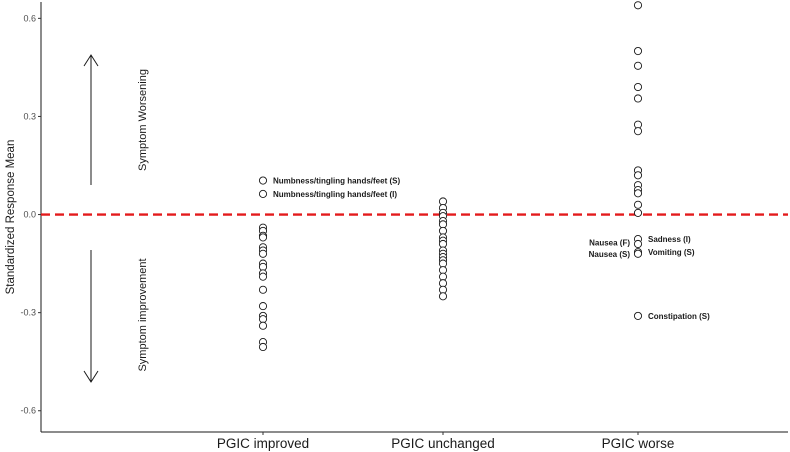 Image resolution: width=790 pixels, height=452 pixels. What do you see at coordinates (91, 376) in the screenshot?
I see `arrow-down-head` at bounding box center [91, 376].